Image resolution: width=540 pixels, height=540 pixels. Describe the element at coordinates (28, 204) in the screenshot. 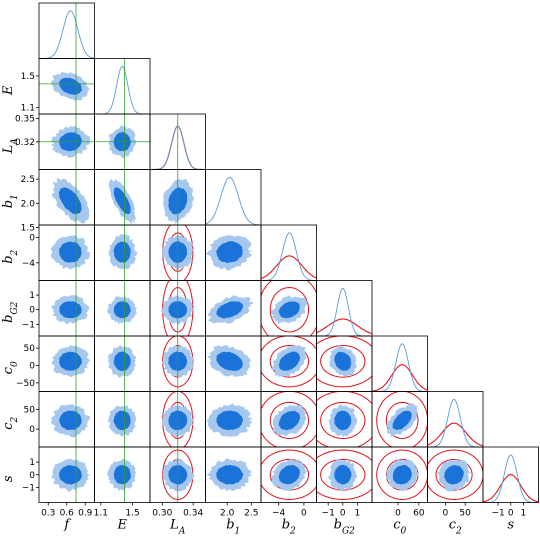

I see `y-tick-label: 2.0` at that location.